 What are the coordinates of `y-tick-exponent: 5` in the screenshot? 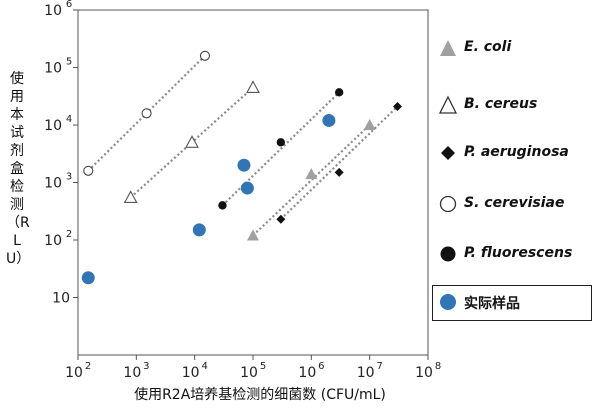 It's located at (69, 62).